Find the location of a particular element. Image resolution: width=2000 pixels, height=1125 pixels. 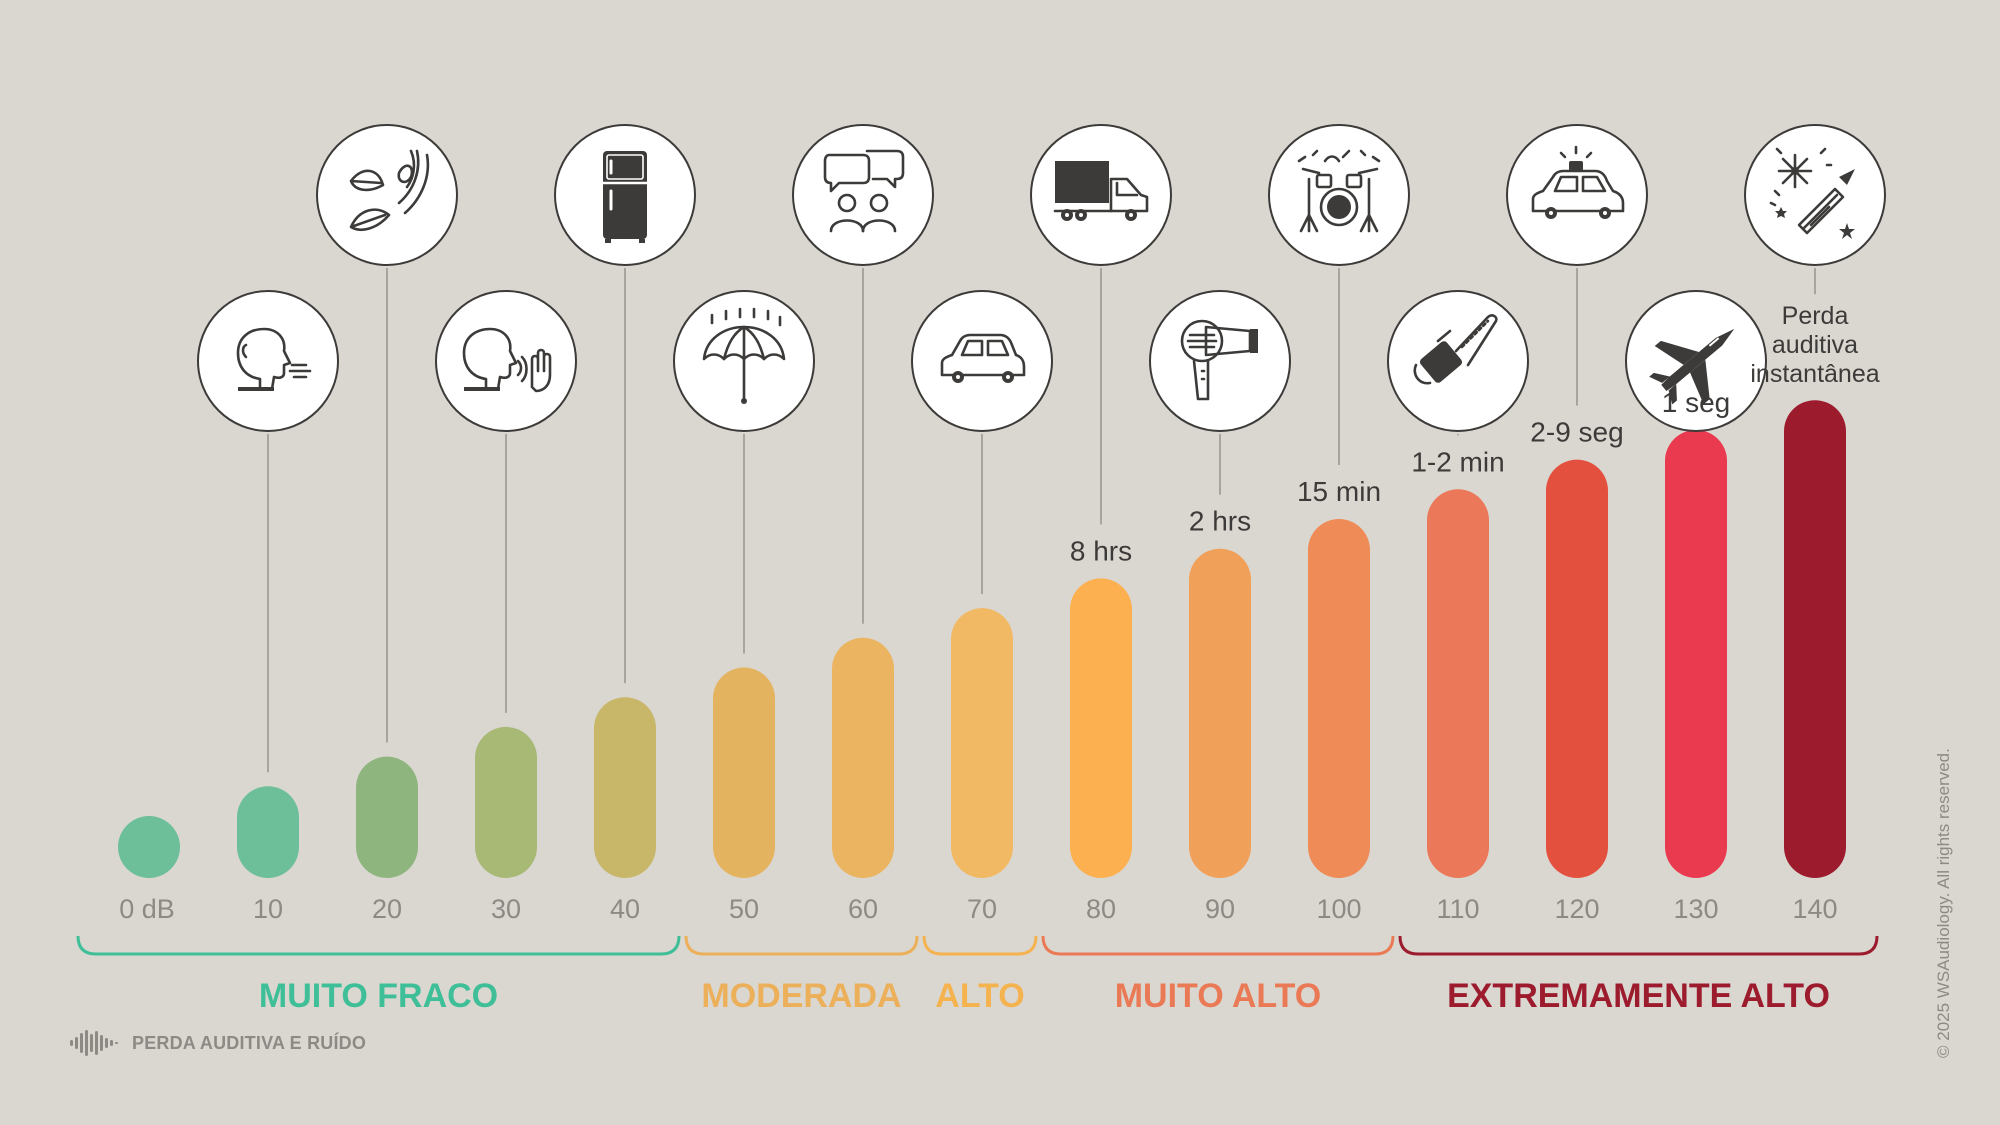

tick-label-7: 70 is located at coordinates (982, 909).